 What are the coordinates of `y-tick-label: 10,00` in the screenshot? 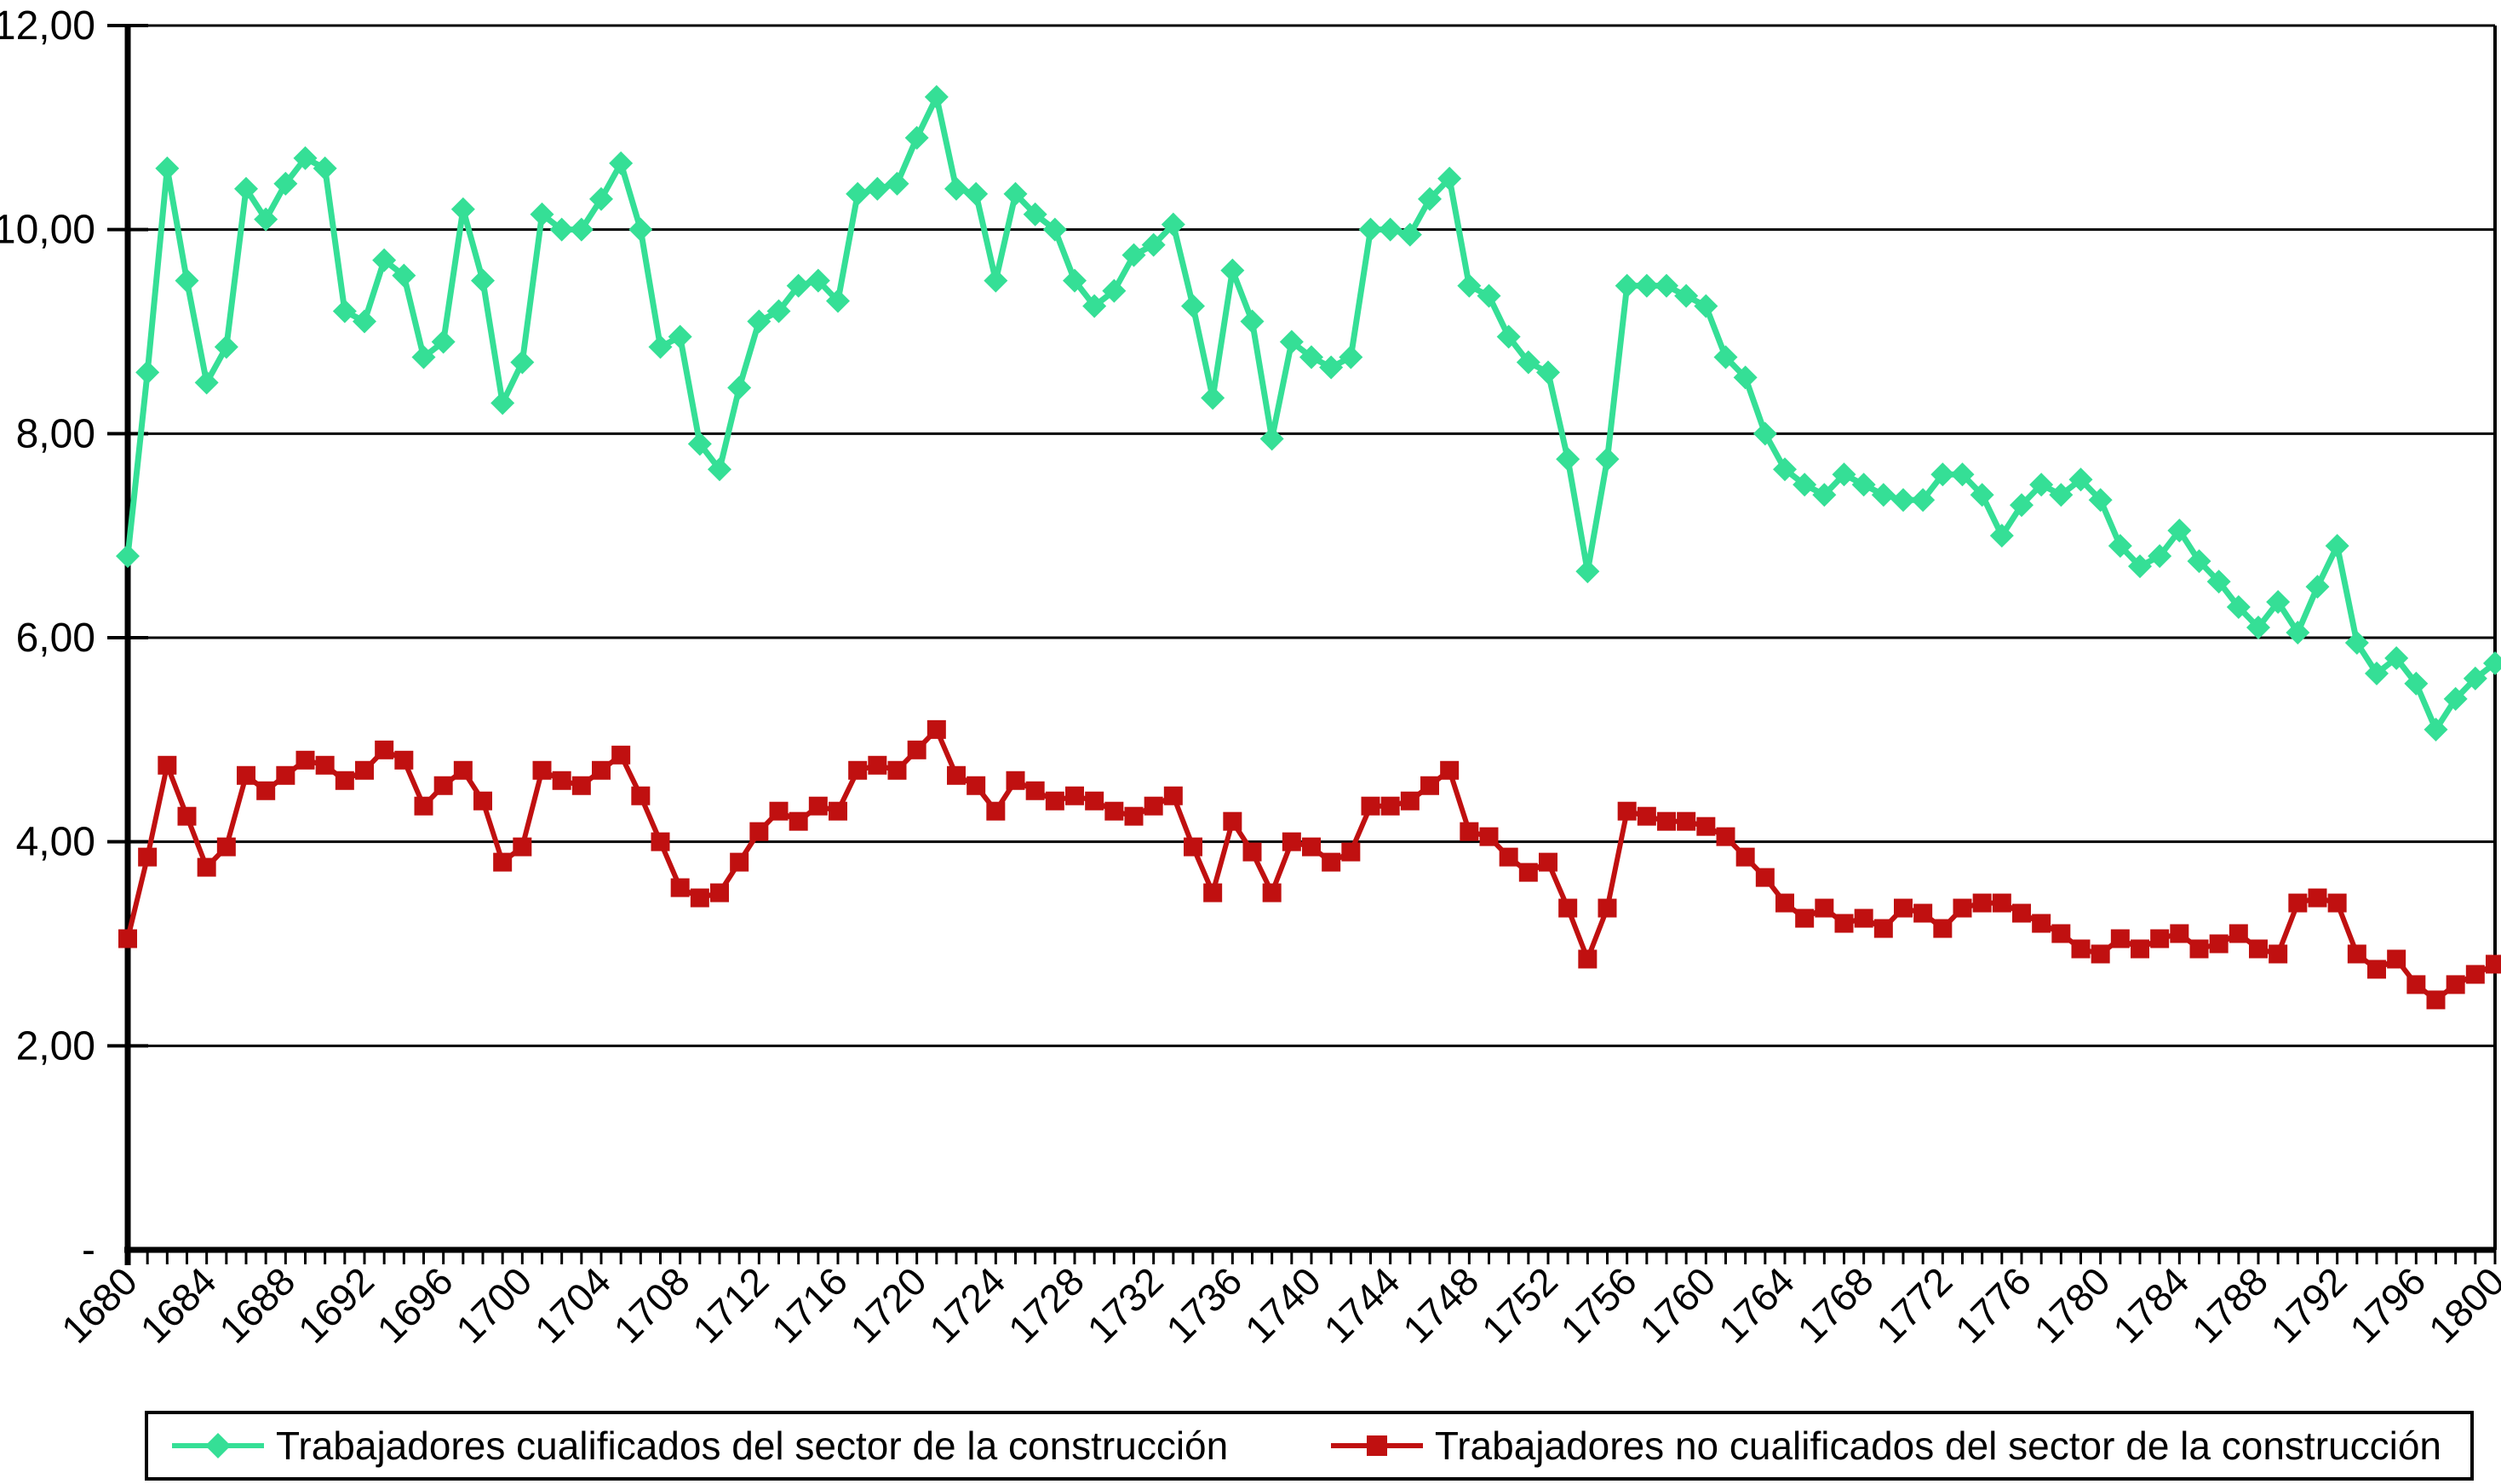 It's located at (47, 230).